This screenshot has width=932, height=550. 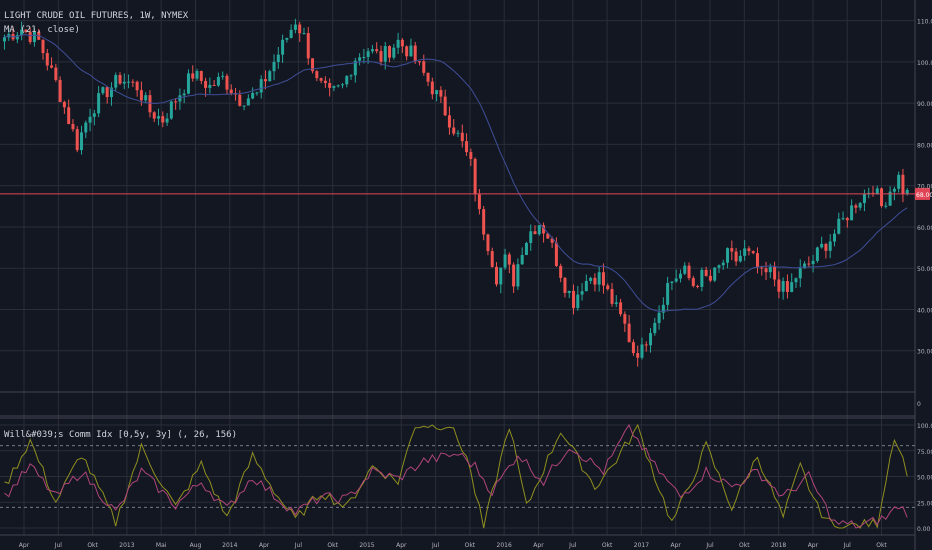 I want to click on last-price-label: 68.00, so click(x=924, y=195).